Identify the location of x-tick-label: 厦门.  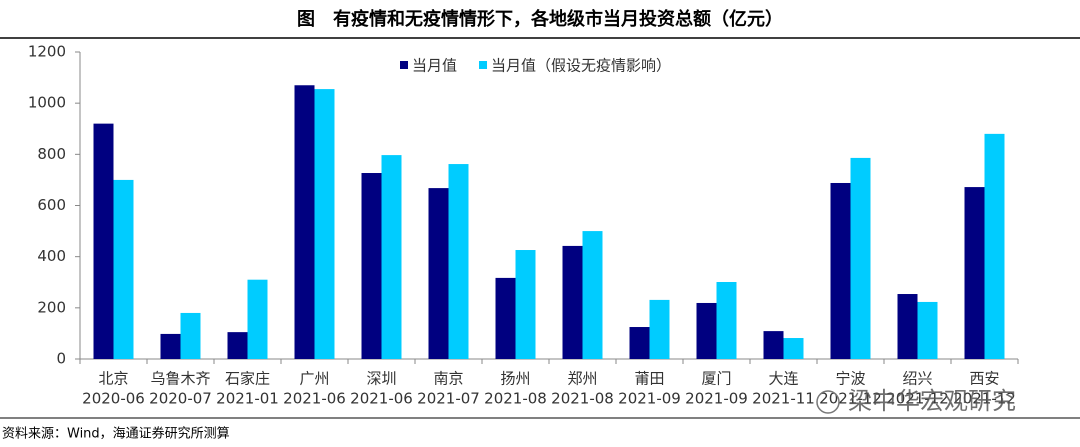
(716, 379).